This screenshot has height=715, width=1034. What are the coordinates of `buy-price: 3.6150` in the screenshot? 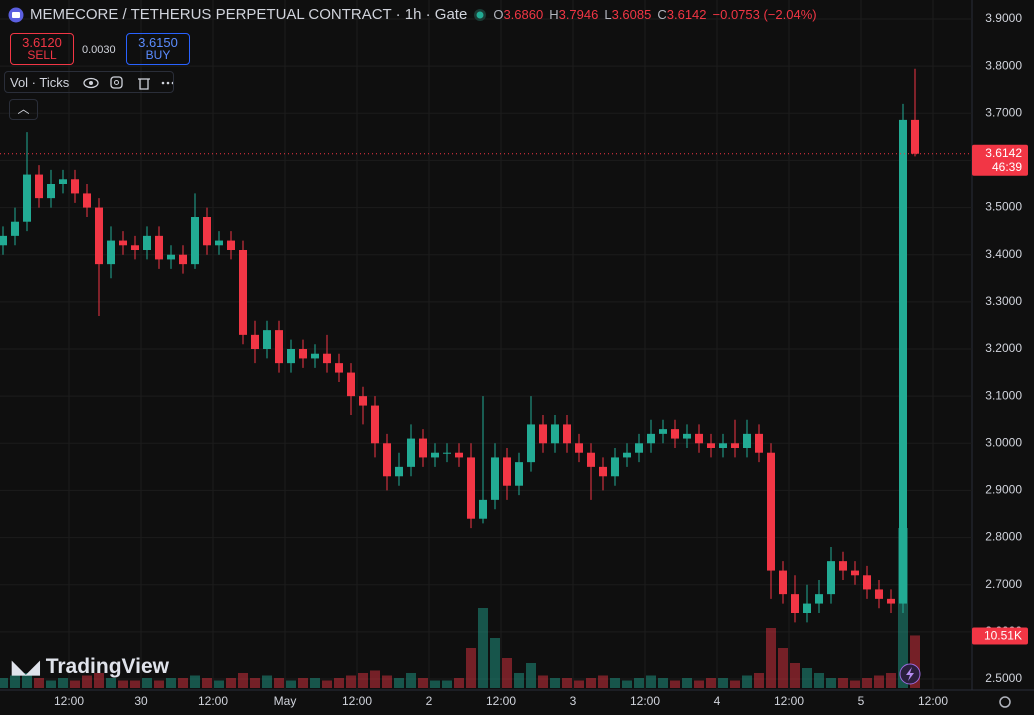 It's located at (158, 42).